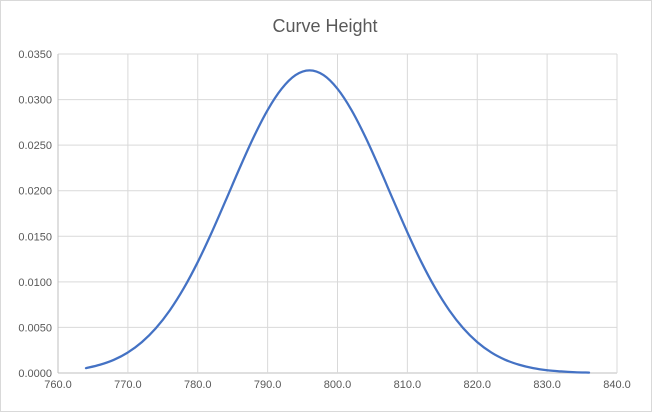 This screenshot has height=412, width=652. What do you see at coordinates (198, 385) in the screenshot?
I see `x-tick-label: 780.0` at bounding box center [198, 385].